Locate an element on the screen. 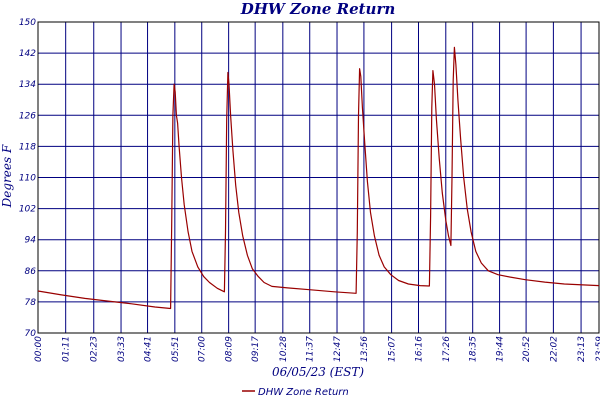 This screenshot has height=400, width=600. x-tick-label: 23:59 is located at coordinates (597, 349).